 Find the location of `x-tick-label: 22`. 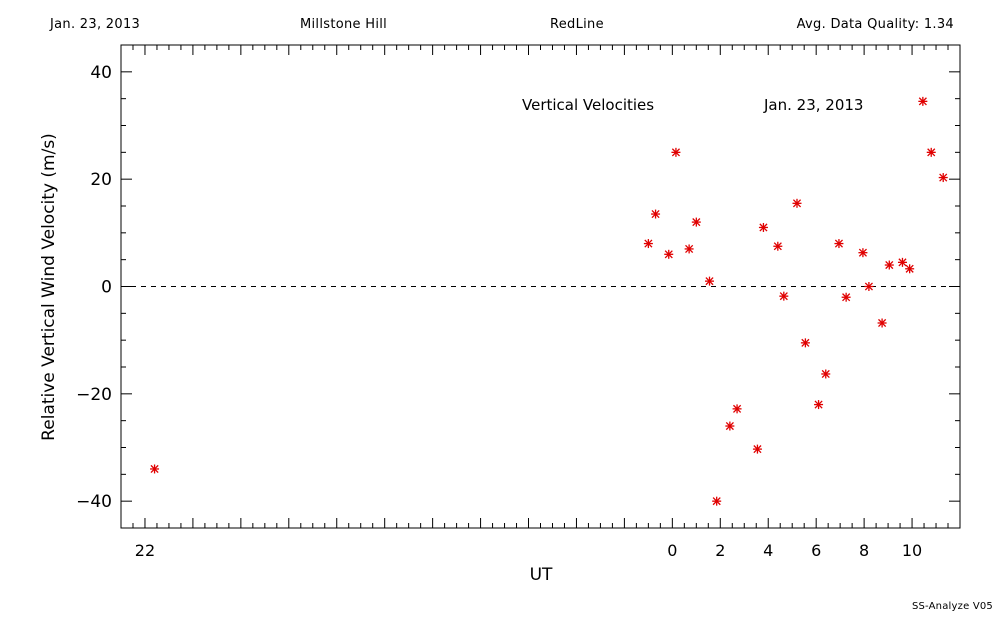

x-tick-label: 22 is located at coordinates (145, 550).